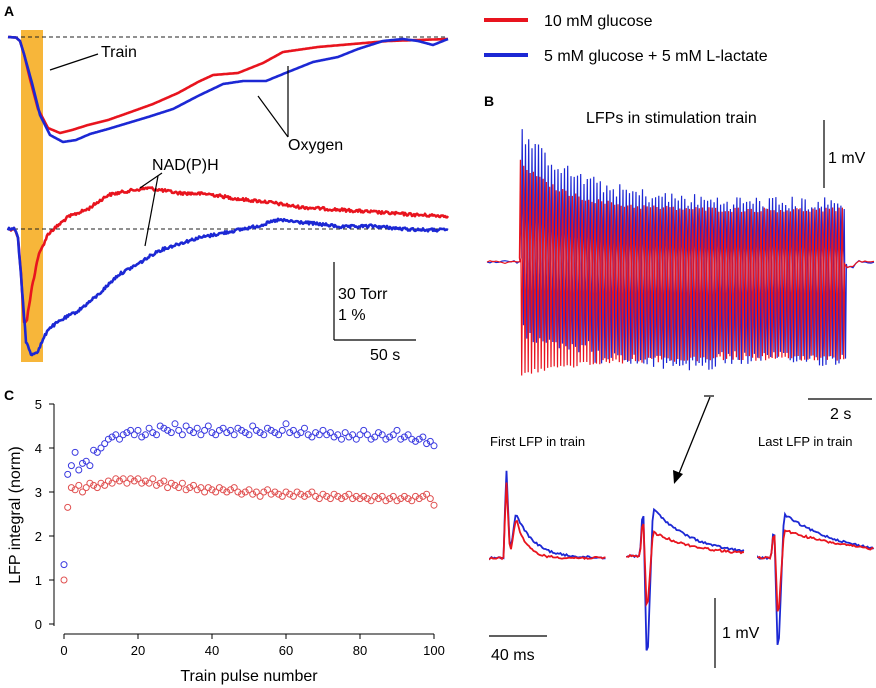 The height and width of the screenshot is (688, 876). Describe the element at coordinates (434, 650) in the screenshot. I see `c-xtick-label: 100` at that location.